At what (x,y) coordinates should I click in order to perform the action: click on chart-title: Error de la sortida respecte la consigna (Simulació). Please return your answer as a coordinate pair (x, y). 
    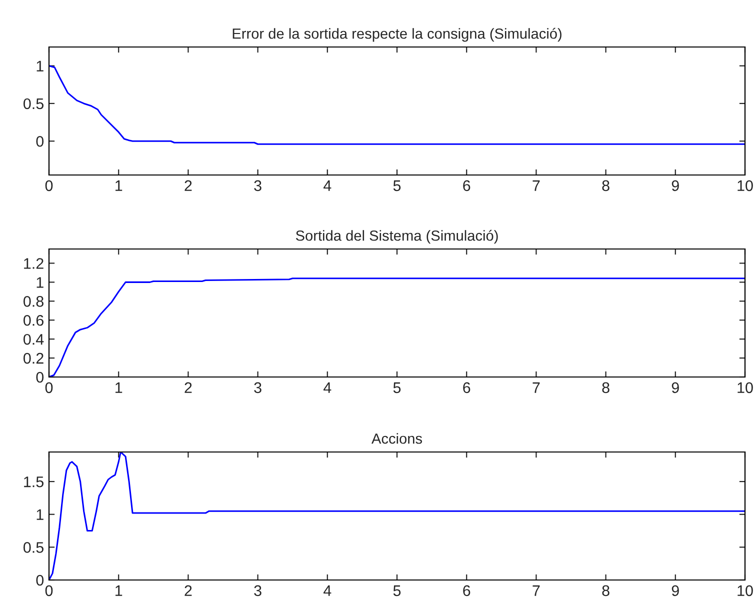
    Looking at the image, I should click on (397, 35).